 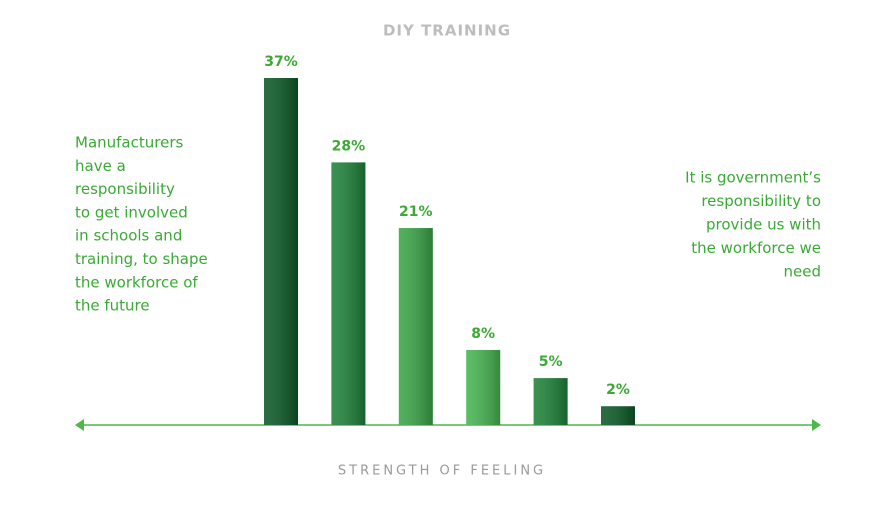 What do you see at coordinates (763, 225) in the screenshot?
I see `annotation-right: provide us with` at bounding box center [763, 225].